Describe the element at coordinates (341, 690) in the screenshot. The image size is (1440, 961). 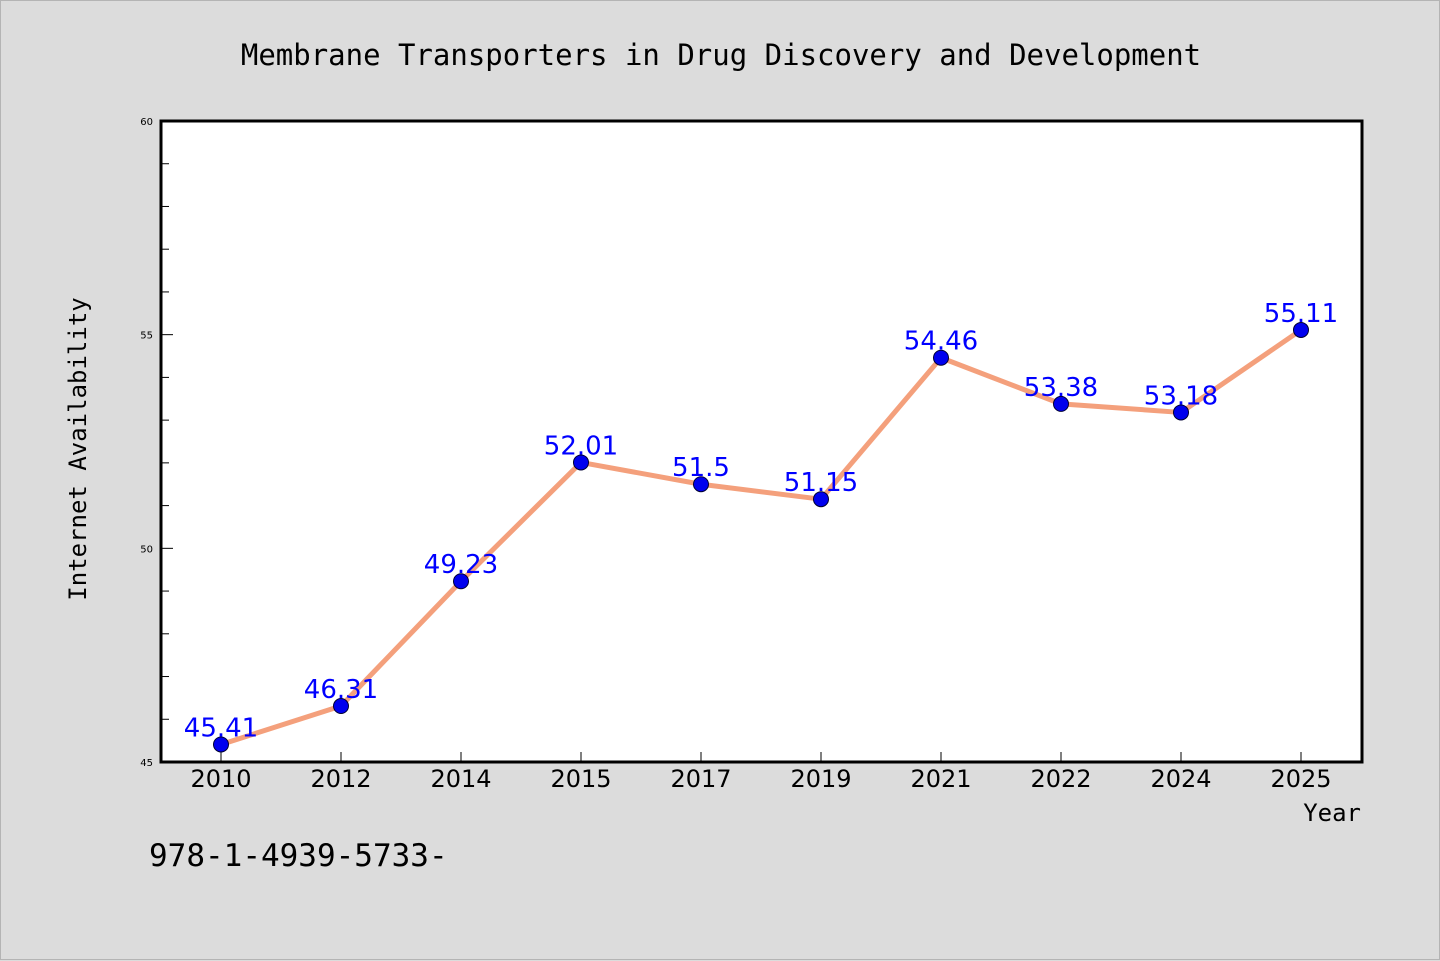
I see `data-label: 46.31` at that location.